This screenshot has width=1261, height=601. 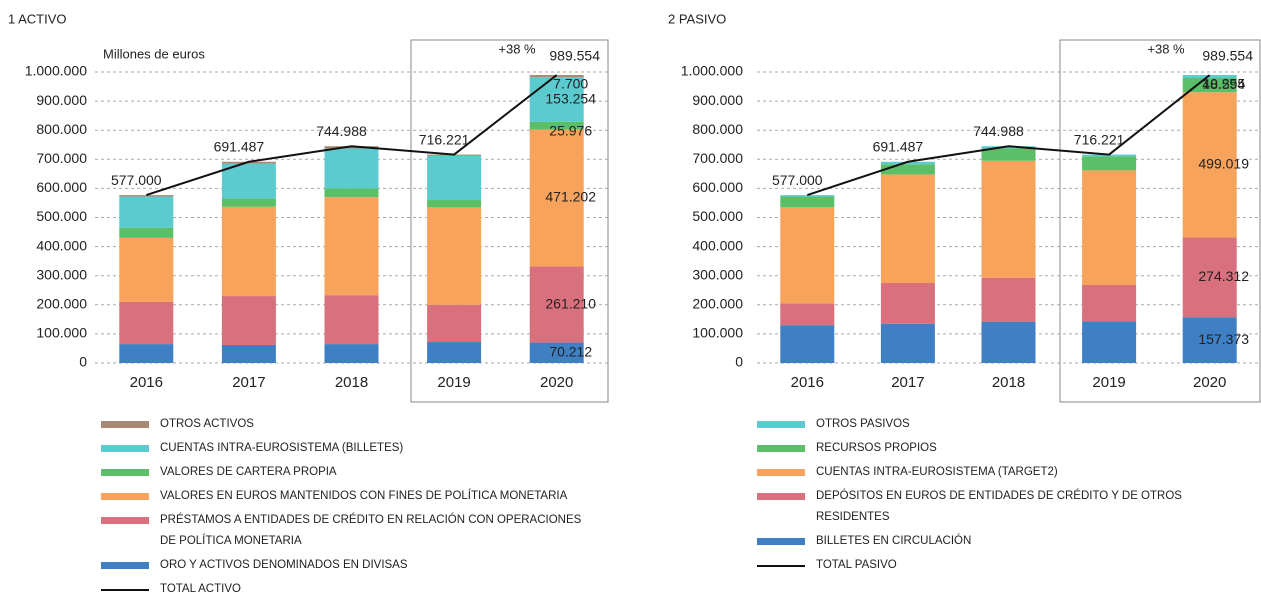 I want to click on data-label: 157.373, so click(x=1223, y=339).